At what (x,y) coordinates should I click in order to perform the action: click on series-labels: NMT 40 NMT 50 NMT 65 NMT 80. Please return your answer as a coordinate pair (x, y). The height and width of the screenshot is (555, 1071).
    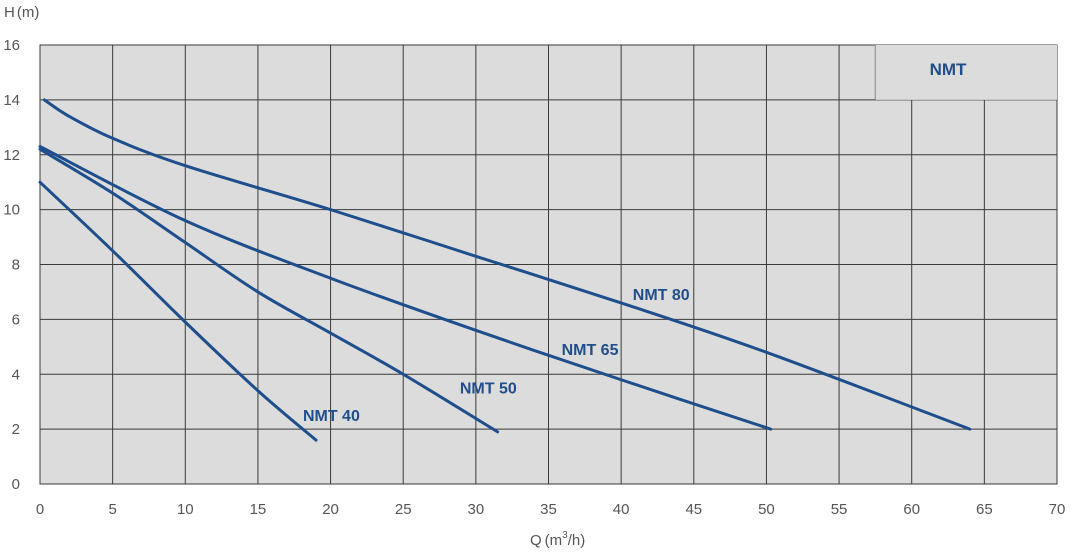
    Looking at the image, I should click on (496, 356).